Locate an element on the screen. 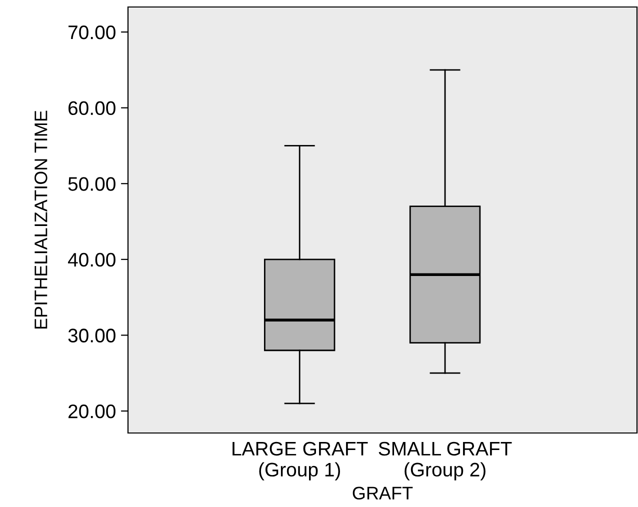 The height and width of the screenshot is (507, 638). x-tick-label: SMALL GRAFT (Group 2) is located at coordinates (445, 461).